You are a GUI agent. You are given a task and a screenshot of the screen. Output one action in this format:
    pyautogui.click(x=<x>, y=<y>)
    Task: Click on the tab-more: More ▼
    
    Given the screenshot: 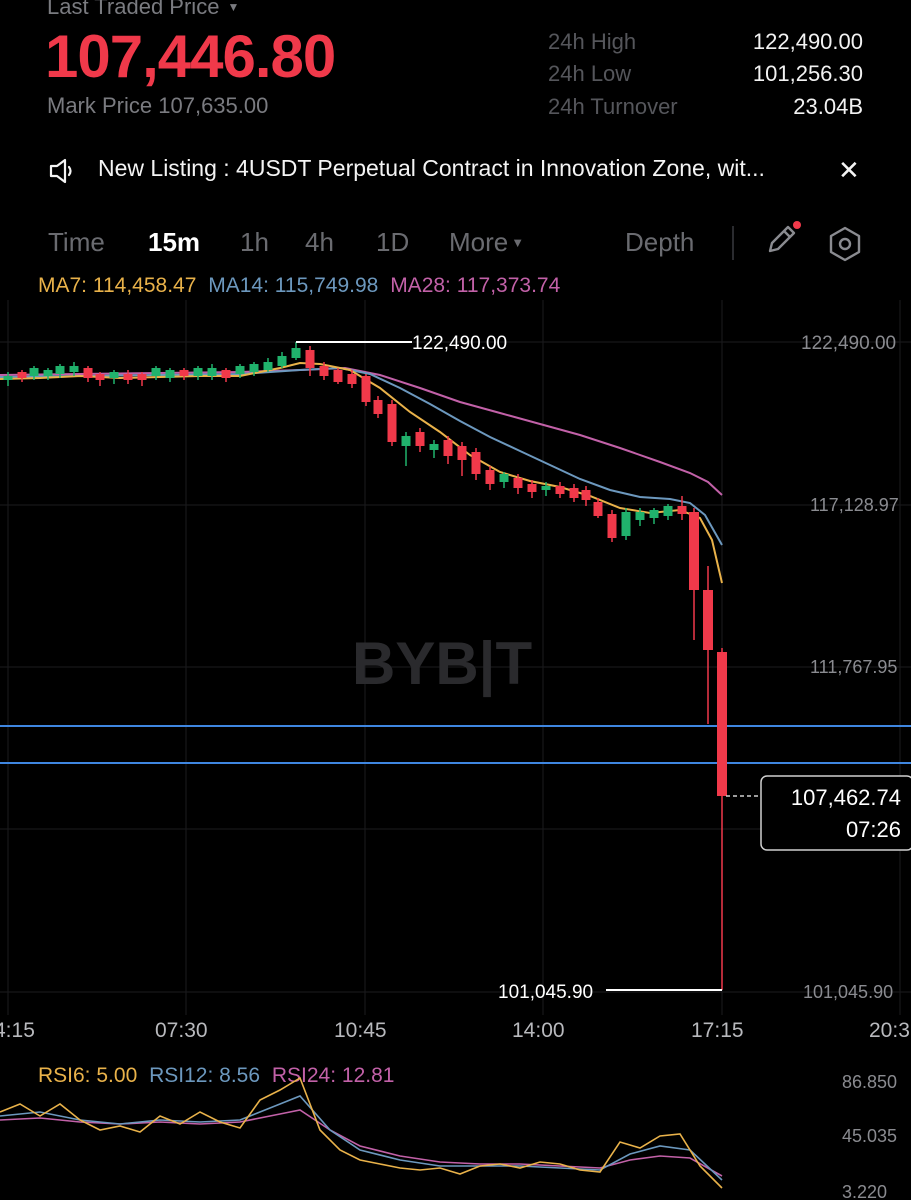 What is the action you would take?
    pyautogui.click(x=486, y=242)
    